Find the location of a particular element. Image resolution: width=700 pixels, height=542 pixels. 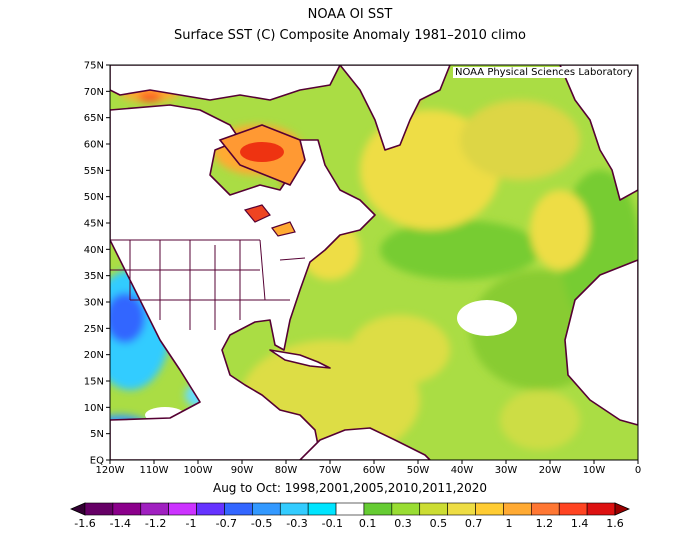

lon-tick-label: 110W is located at coordinates (154, 470).